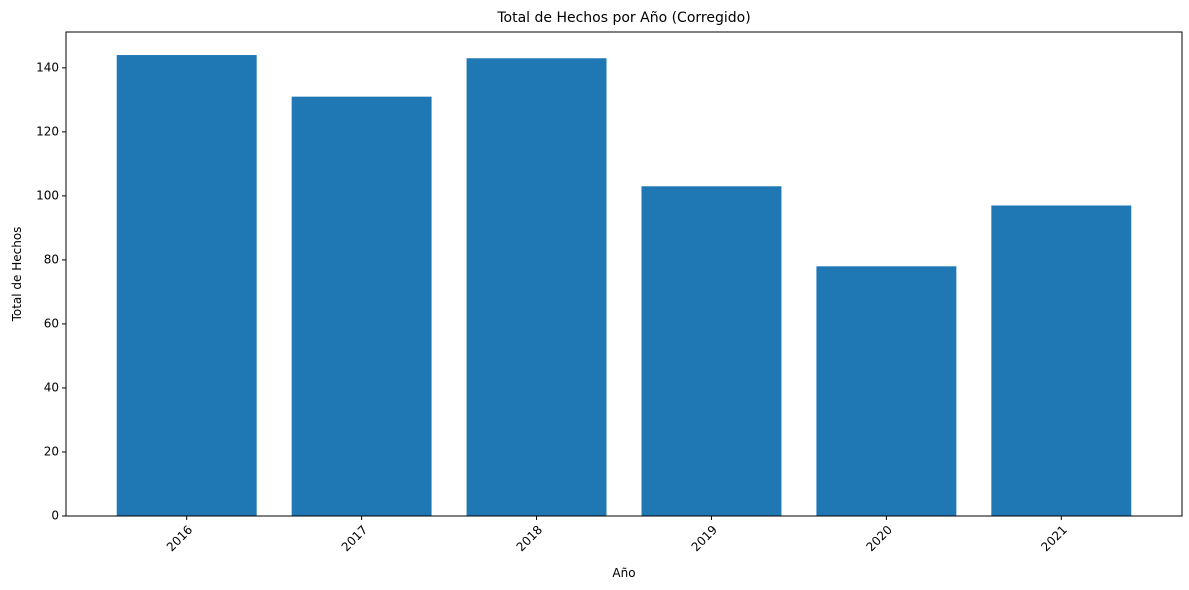 This screenshot has width=1189, height=590. I want to click on x-tick-label: 2018, so click(529, 538).